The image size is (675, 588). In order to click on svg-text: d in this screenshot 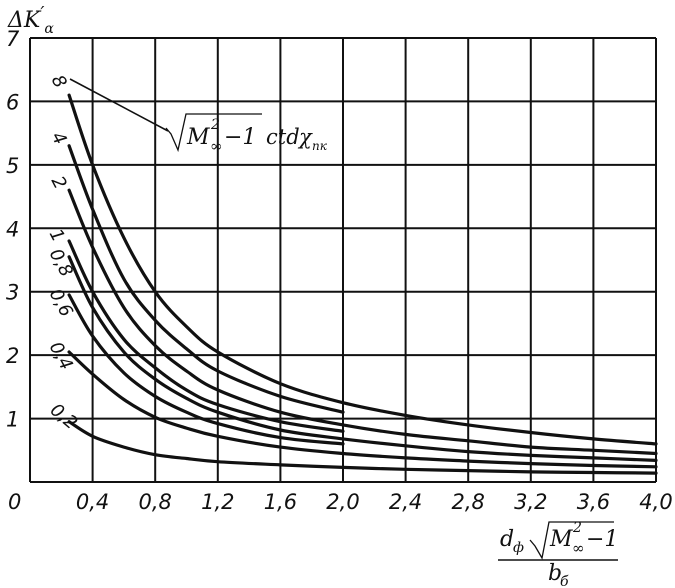, I will do `click(507, 539)`.